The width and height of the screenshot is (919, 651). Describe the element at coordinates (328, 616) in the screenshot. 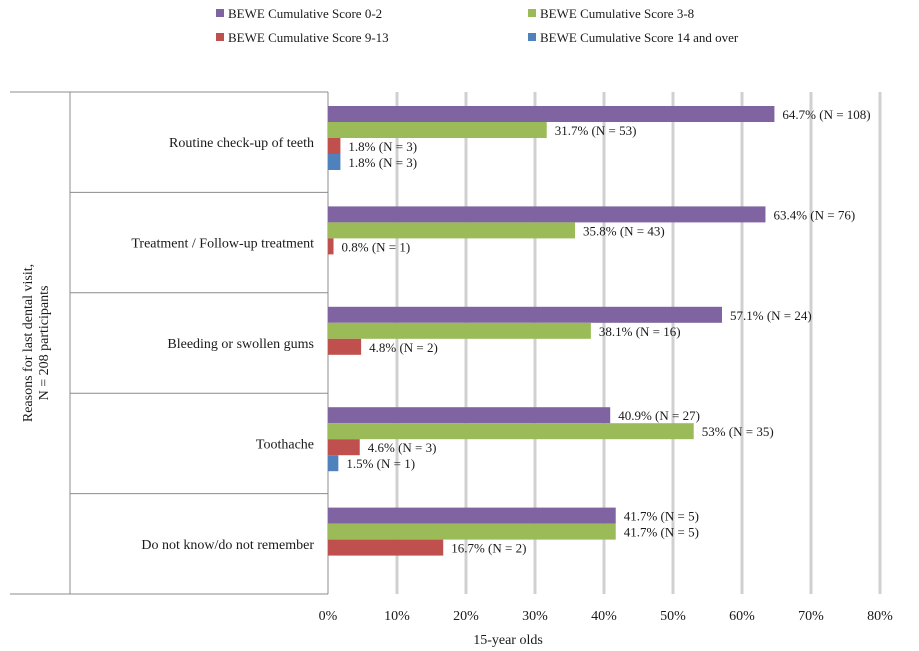

I see `x-tick-label: 0%` at that location.